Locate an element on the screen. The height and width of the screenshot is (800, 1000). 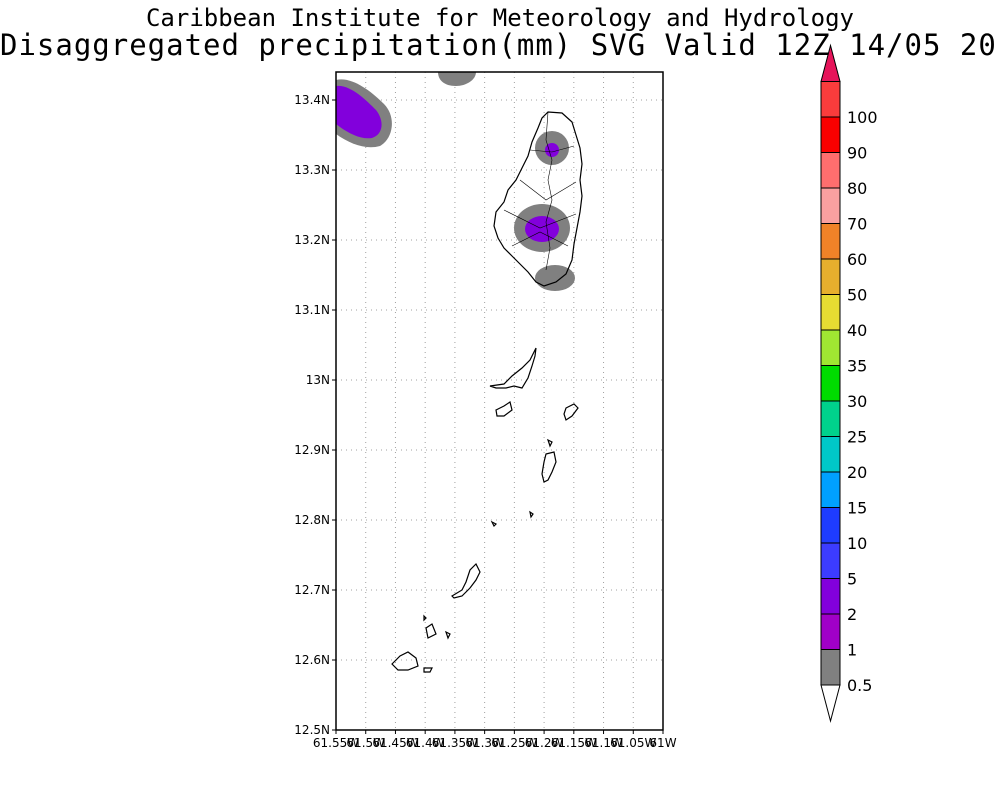
island-bequia is located at coordinates (513, 368).